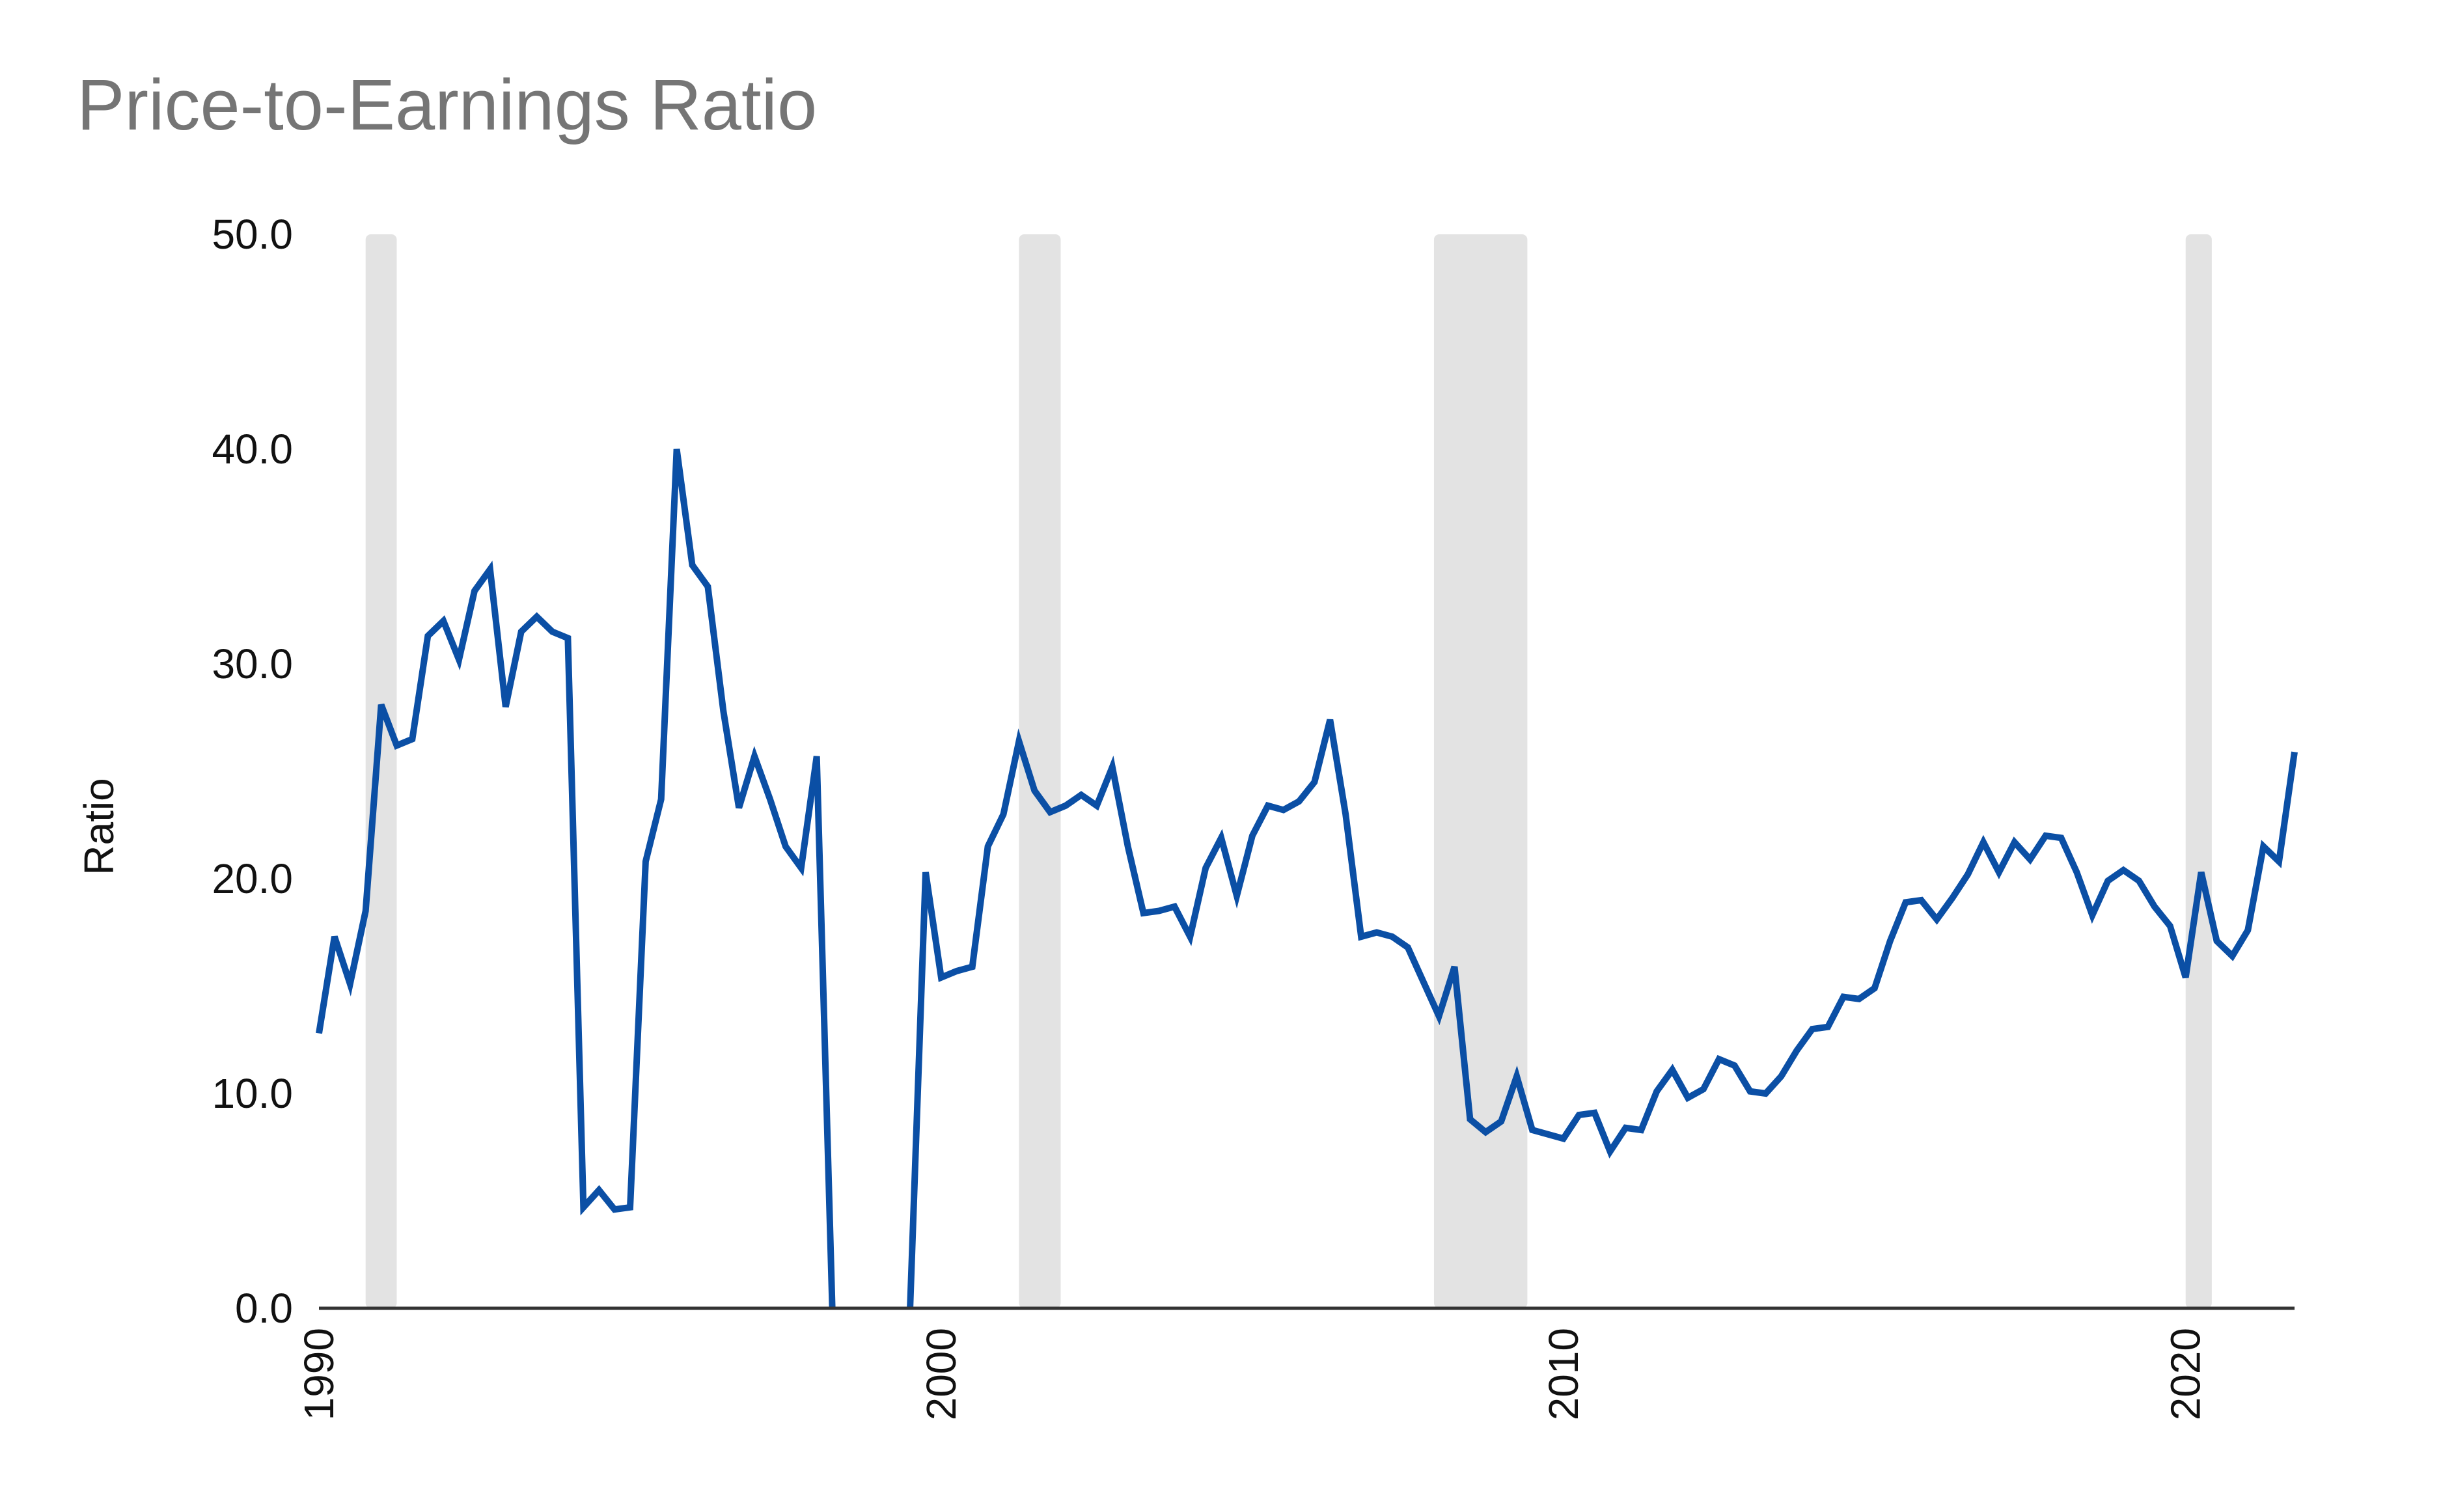 The width and height of the screenshot is (2441, 1512). What do you see at coordinates (252, 663) in the screenshot?
I see `y-tick-label: 30.0` at bounding box center [252, 663].